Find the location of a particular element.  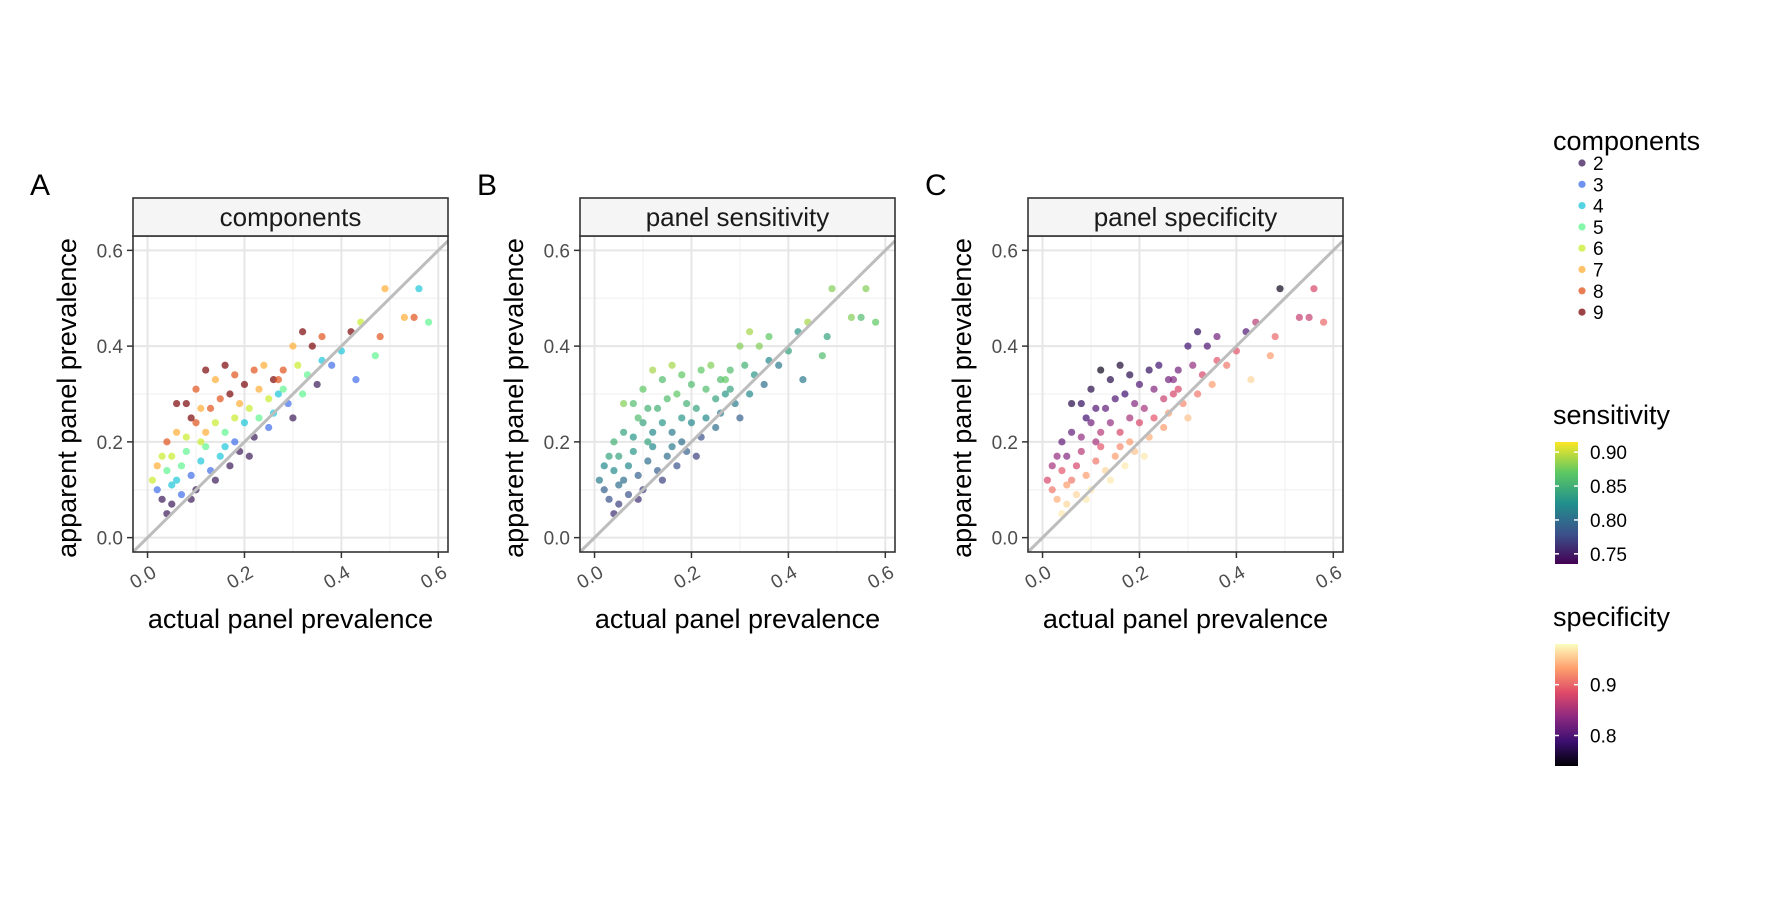

legend-entry-label: 7 is located at coordinates (1598, 271).